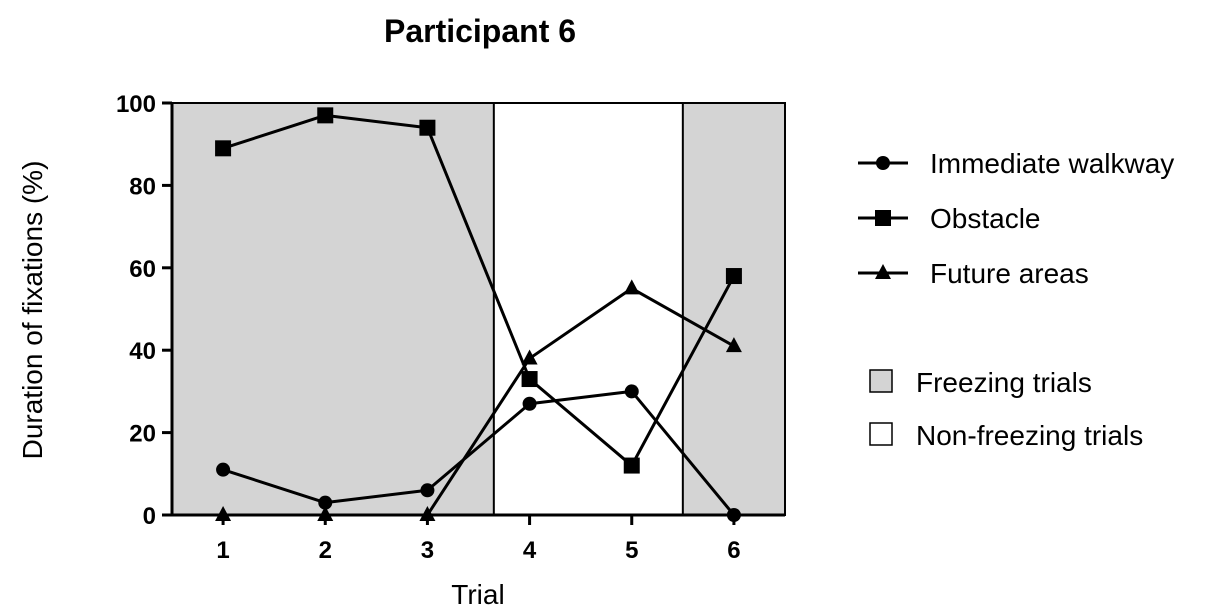 The width and height of the screenshot is (1226, 613). What do you see at coordinates (883, 218) in the screenshot?
I see `legend-marker-square` at bounding box center [883, 218].